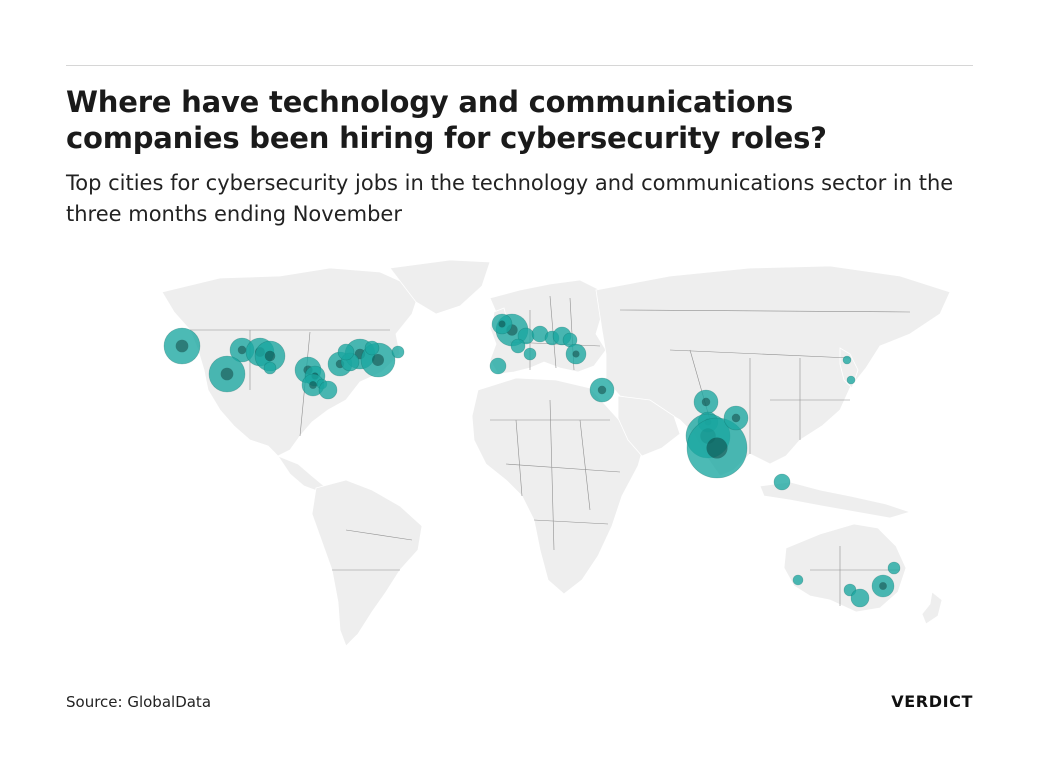 The width and height of the screenshot is (1038, 778). I want to click on top-rule, so click(519, 65).